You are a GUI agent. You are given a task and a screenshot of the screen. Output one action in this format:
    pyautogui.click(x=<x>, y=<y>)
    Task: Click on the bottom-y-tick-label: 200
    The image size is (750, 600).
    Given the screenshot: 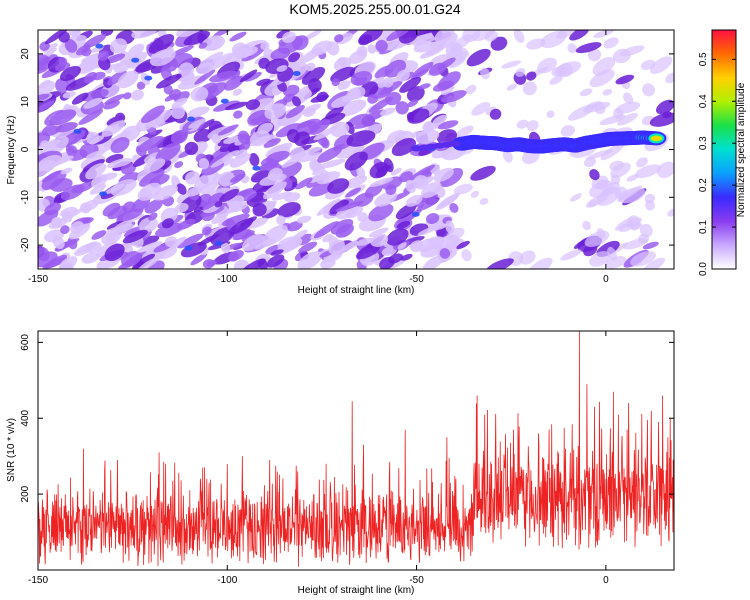 What is the action you would take?
    pyautogui.click(x=25, y=493)
    